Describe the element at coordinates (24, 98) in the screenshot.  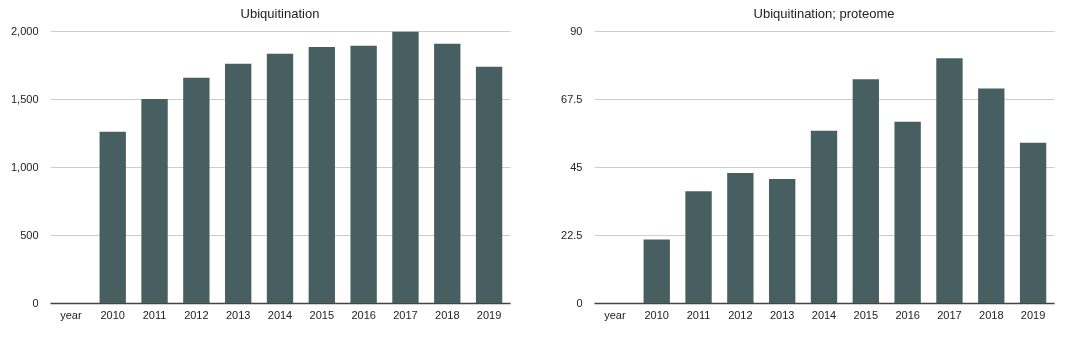
I see `y-tick-label: 1,500` at that location.